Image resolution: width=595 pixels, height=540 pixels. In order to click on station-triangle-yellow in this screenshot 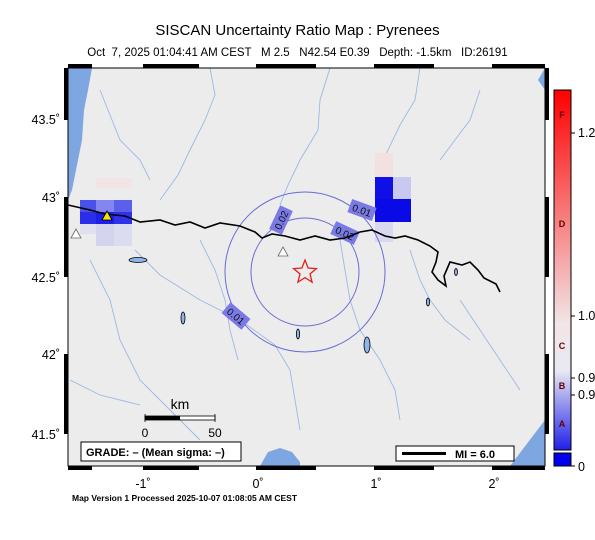, I will do `click(107, 215)`.